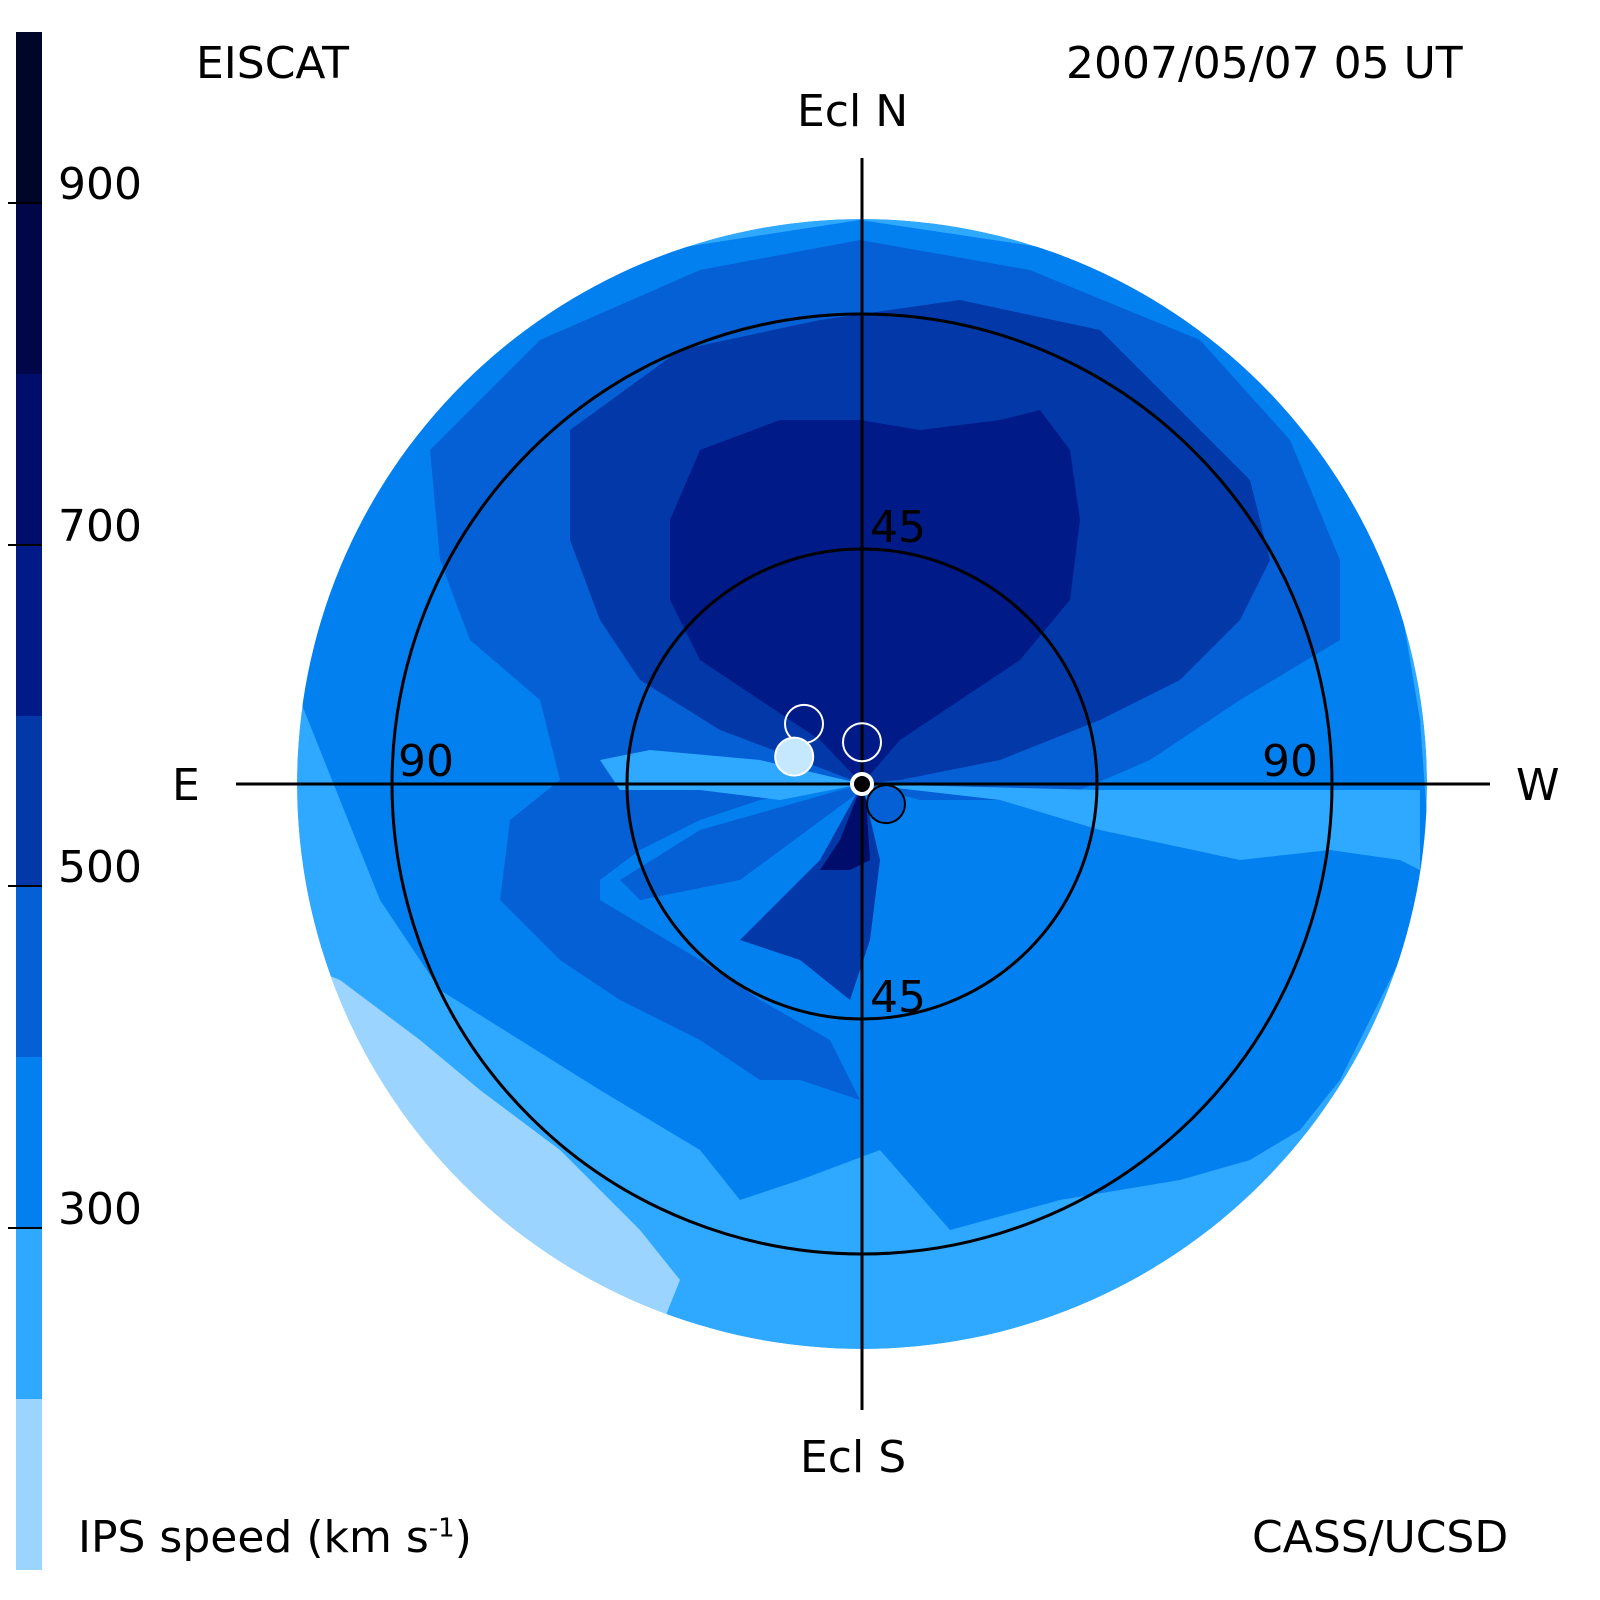  I want to click on ring-45-bottom-label: 45, so click(898, 997).